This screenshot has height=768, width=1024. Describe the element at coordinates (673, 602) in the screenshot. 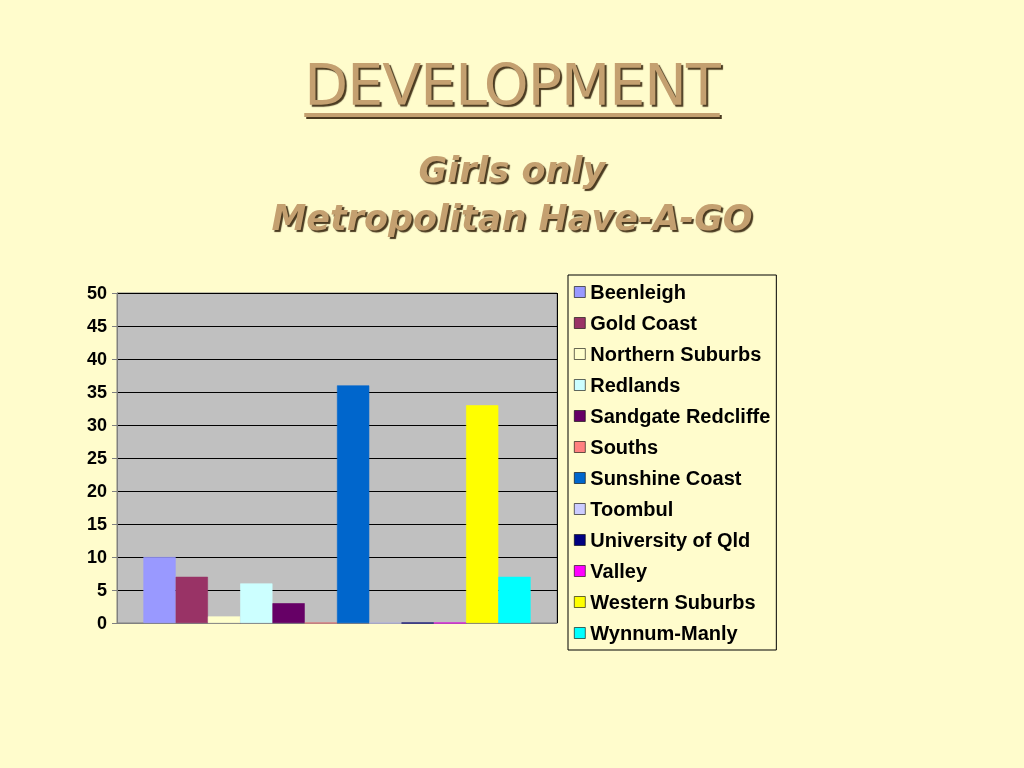

I see `legend-label: Western Suburbs` at that location.